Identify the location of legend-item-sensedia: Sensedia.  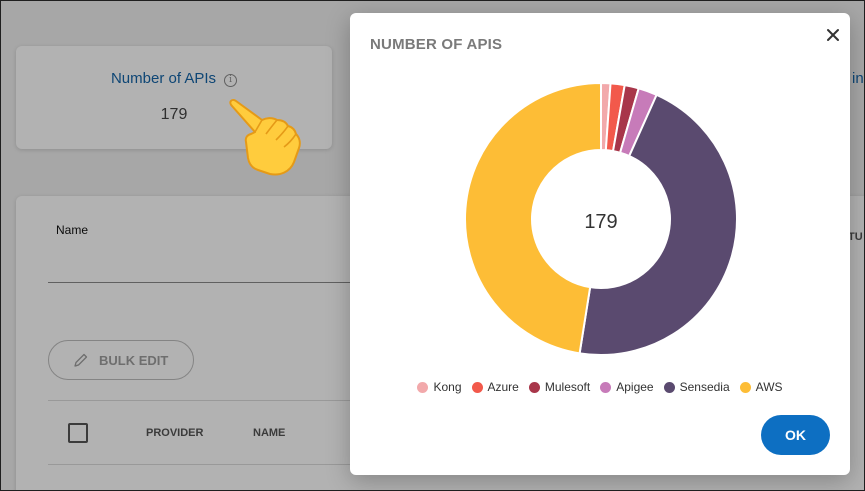
(696, 387).